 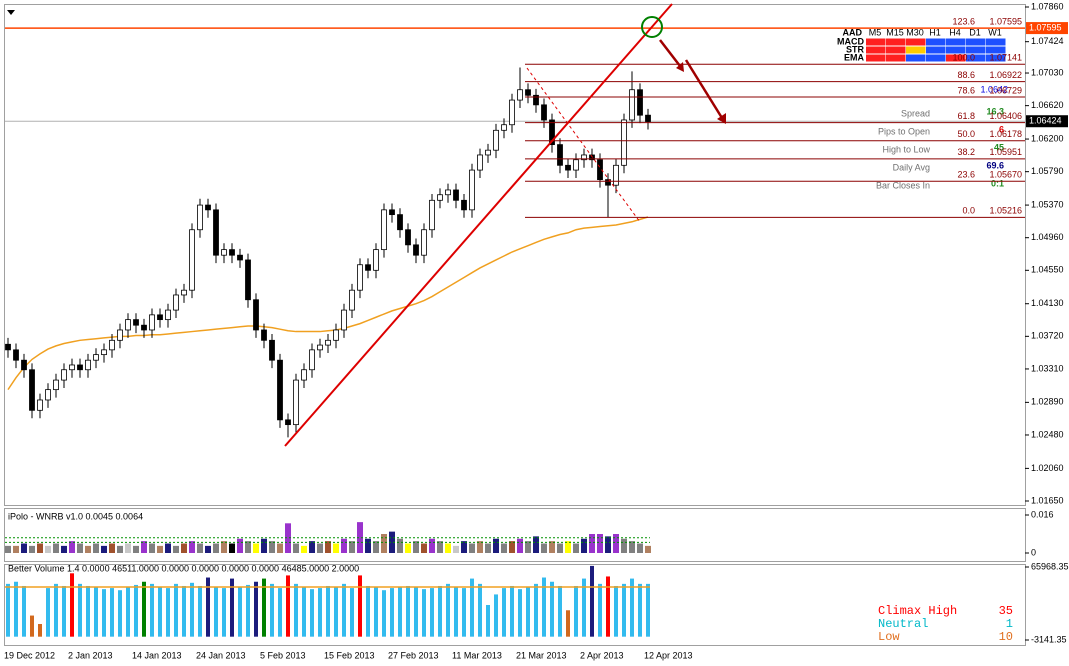 I want to click on fib-price: 1.06729, so click(x=1005, y=90).